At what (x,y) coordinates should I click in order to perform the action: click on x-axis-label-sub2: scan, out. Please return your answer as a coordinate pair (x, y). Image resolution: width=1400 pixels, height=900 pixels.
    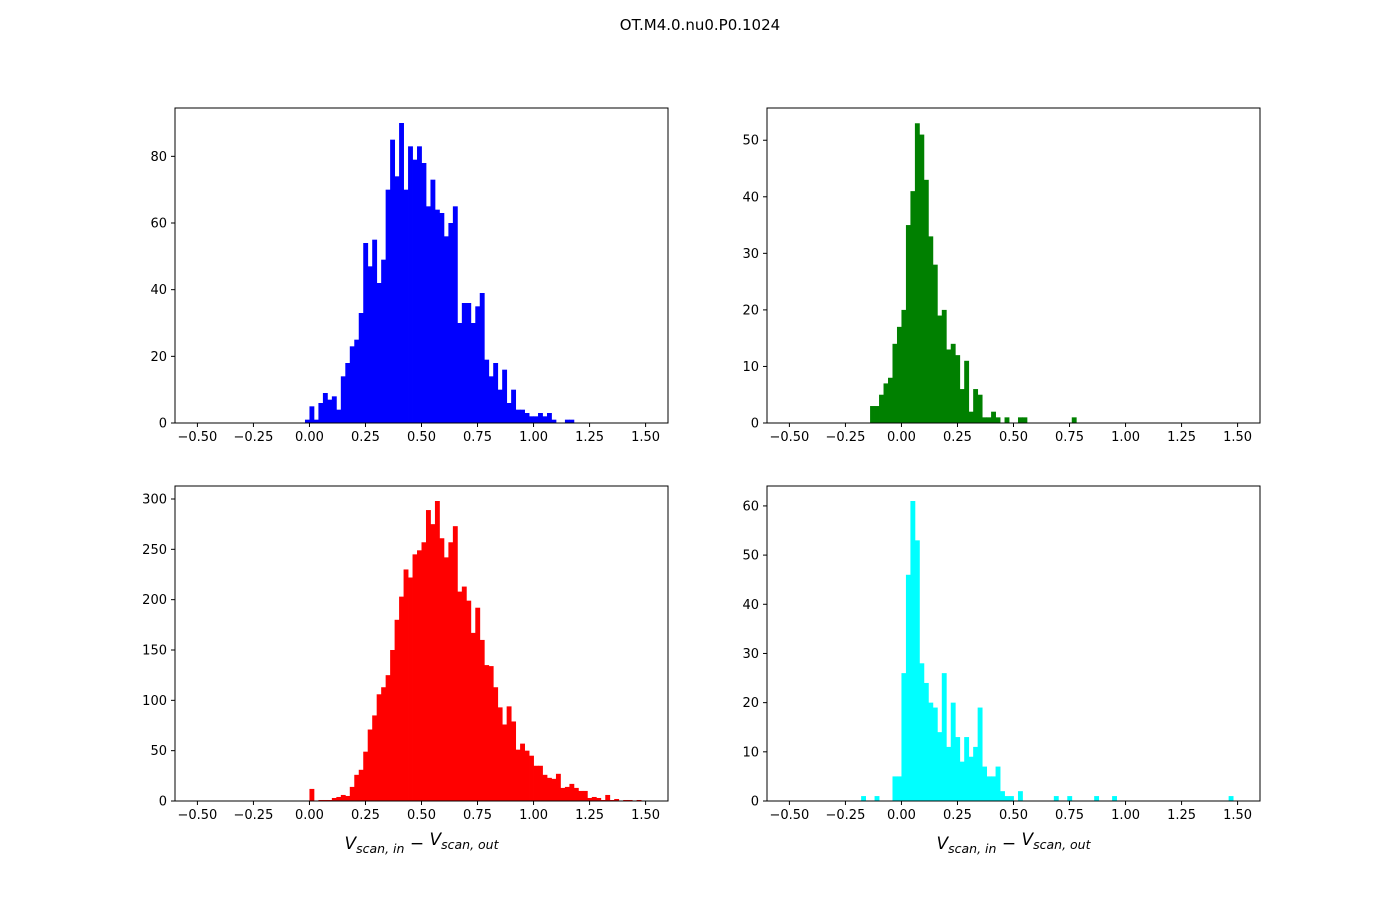
    Looking at the image, I should click on (470, 844).